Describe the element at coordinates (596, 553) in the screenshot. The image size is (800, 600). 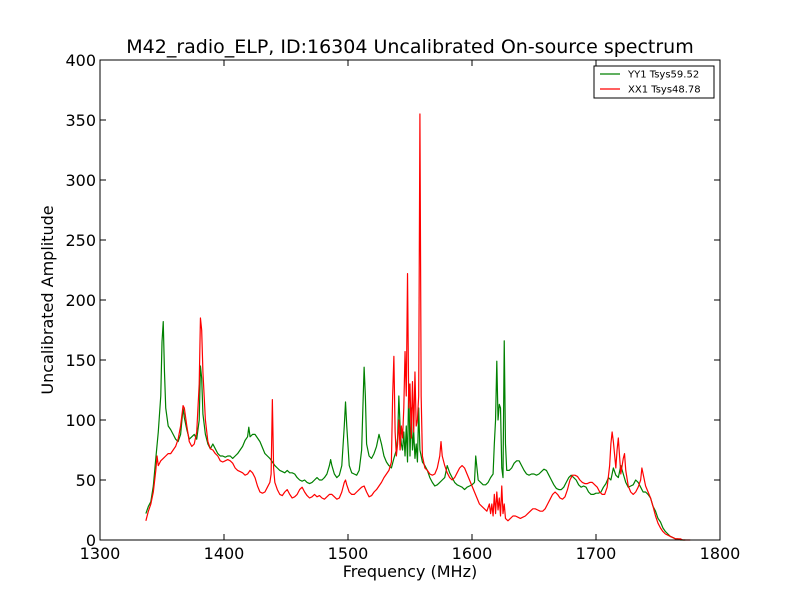
I see `x-tick-label: 1700` at that location.